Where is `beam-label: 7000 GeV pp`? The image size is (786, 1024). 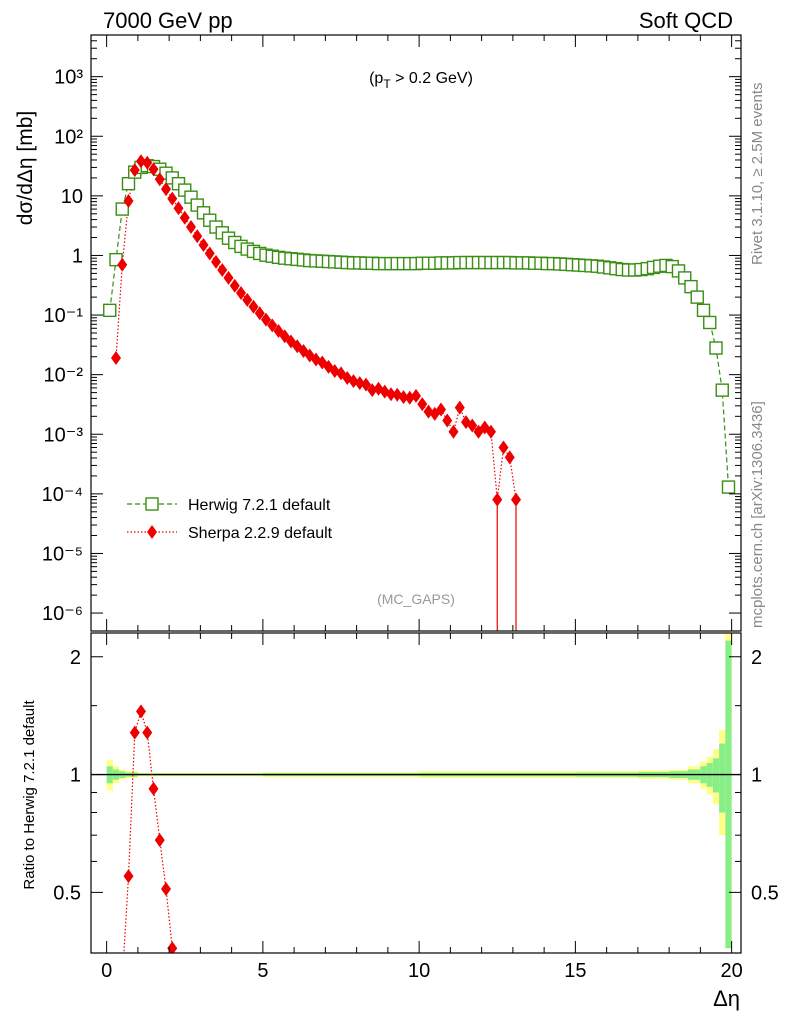
beam-label: 7000 GeV pp is located at coordinates (168, 20).